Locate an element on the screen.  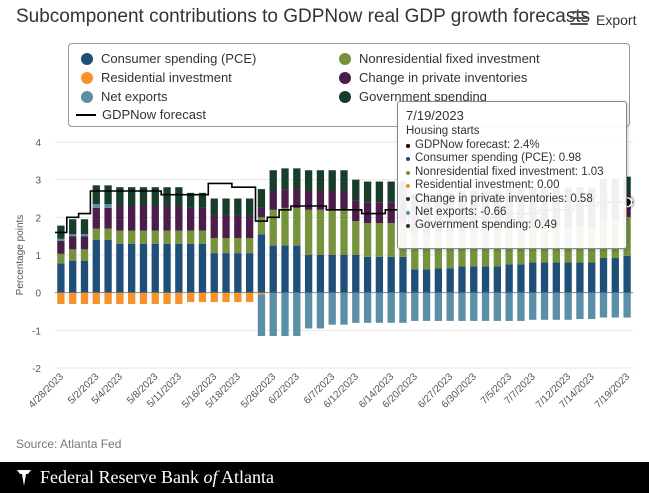
legend-item-netx: Net exports is located at coordinates (124, 96).